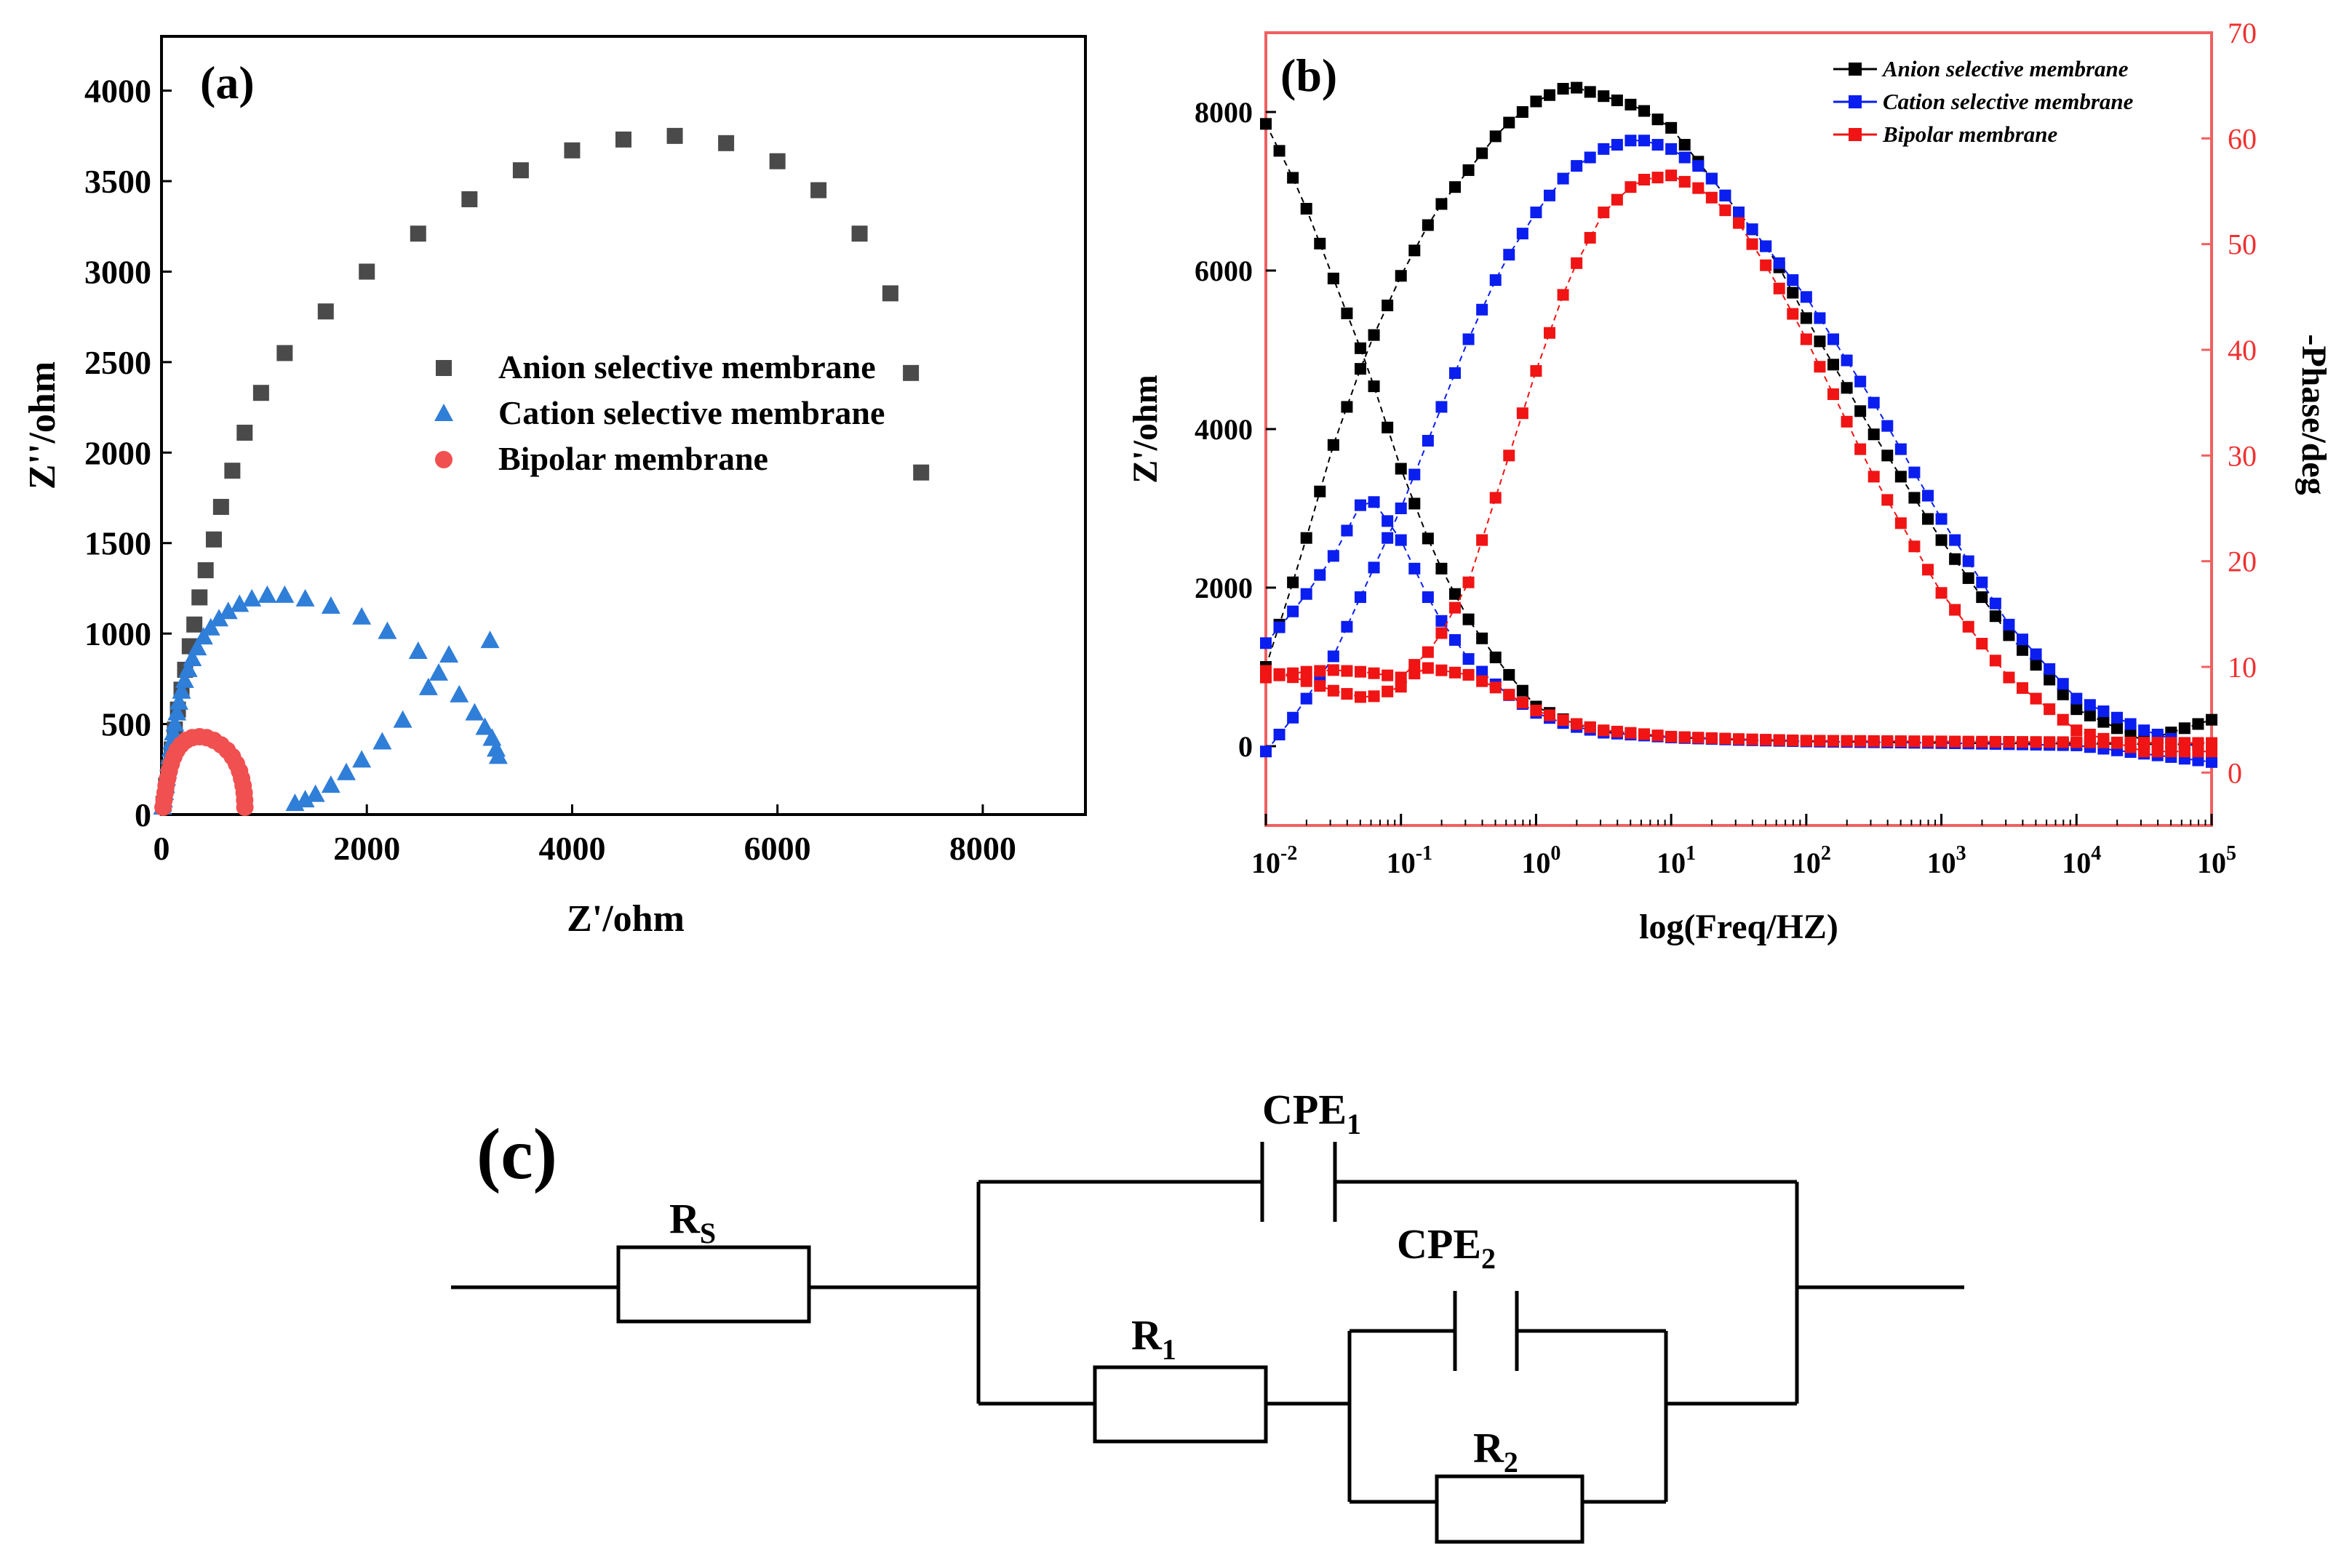 The image size is (2336, 1568). What do you see at coordinates (1311, 1113) in the screenshot?
I see `label-cpe1: CPE1` at bounding box center [1311, 1113].